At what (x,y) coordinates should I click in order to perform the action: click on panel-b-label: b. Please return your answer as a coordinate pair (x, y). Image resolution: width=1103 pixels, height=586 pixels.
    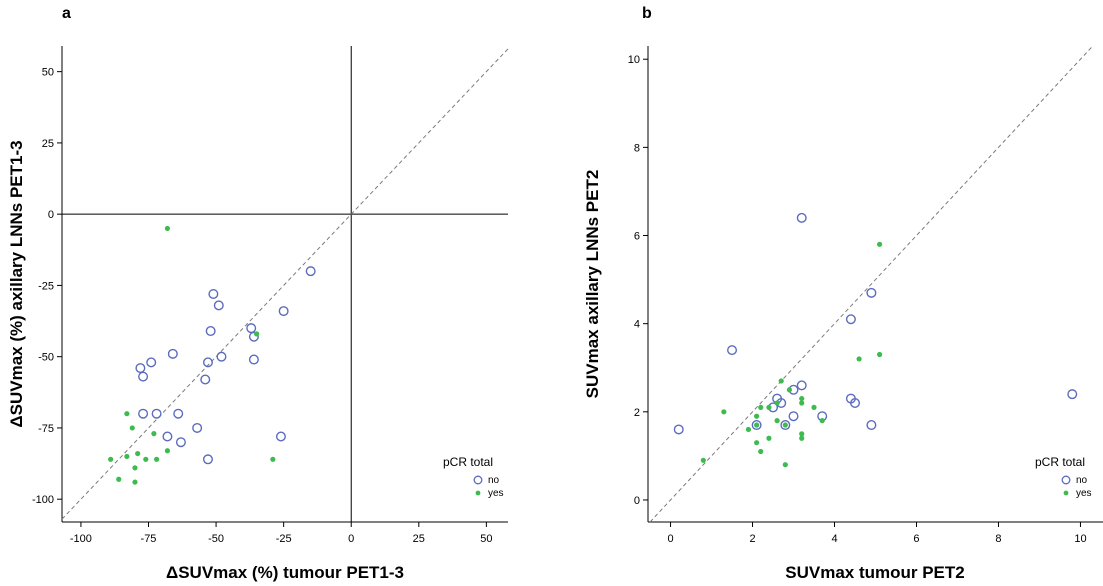
    Looking at the image, I should click on (647, 13).